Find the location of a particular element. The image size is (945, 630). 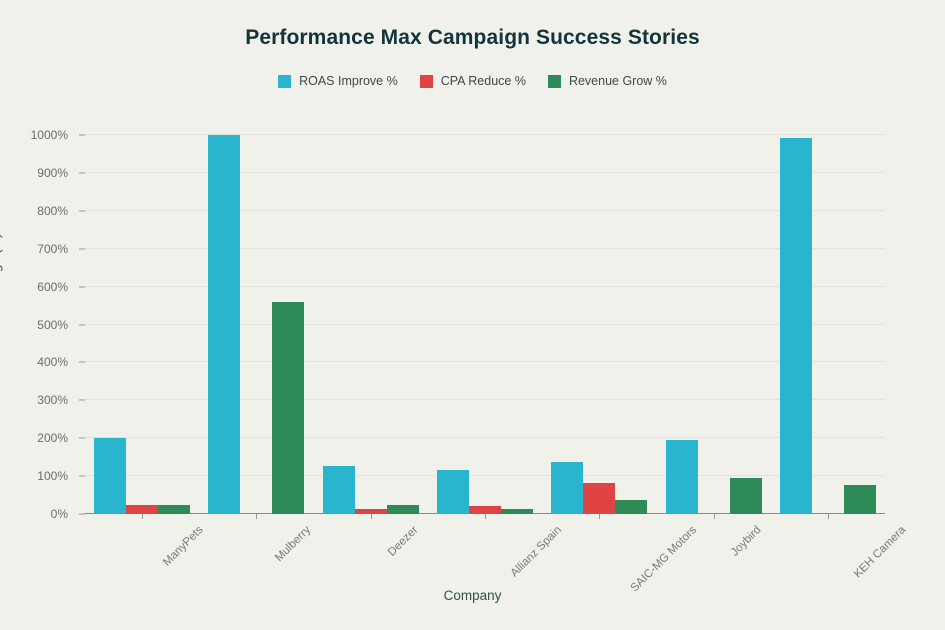

x-axis-tick-label: Joybird is located at coordinates (746, 541).